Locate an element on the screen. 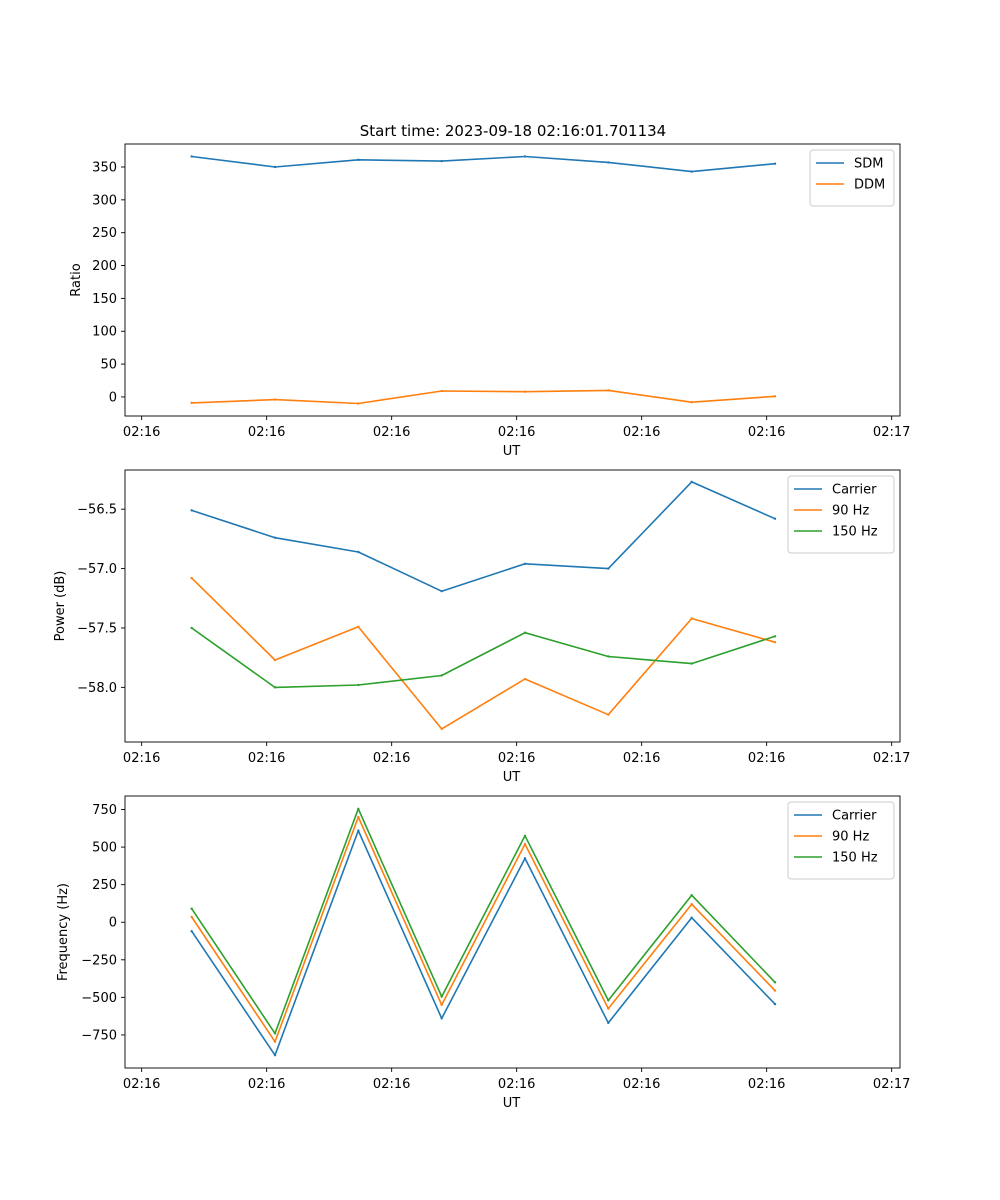 This screenshot has width=1000, height=1200. series-line-150-hz is located at coordinates (483, 921).